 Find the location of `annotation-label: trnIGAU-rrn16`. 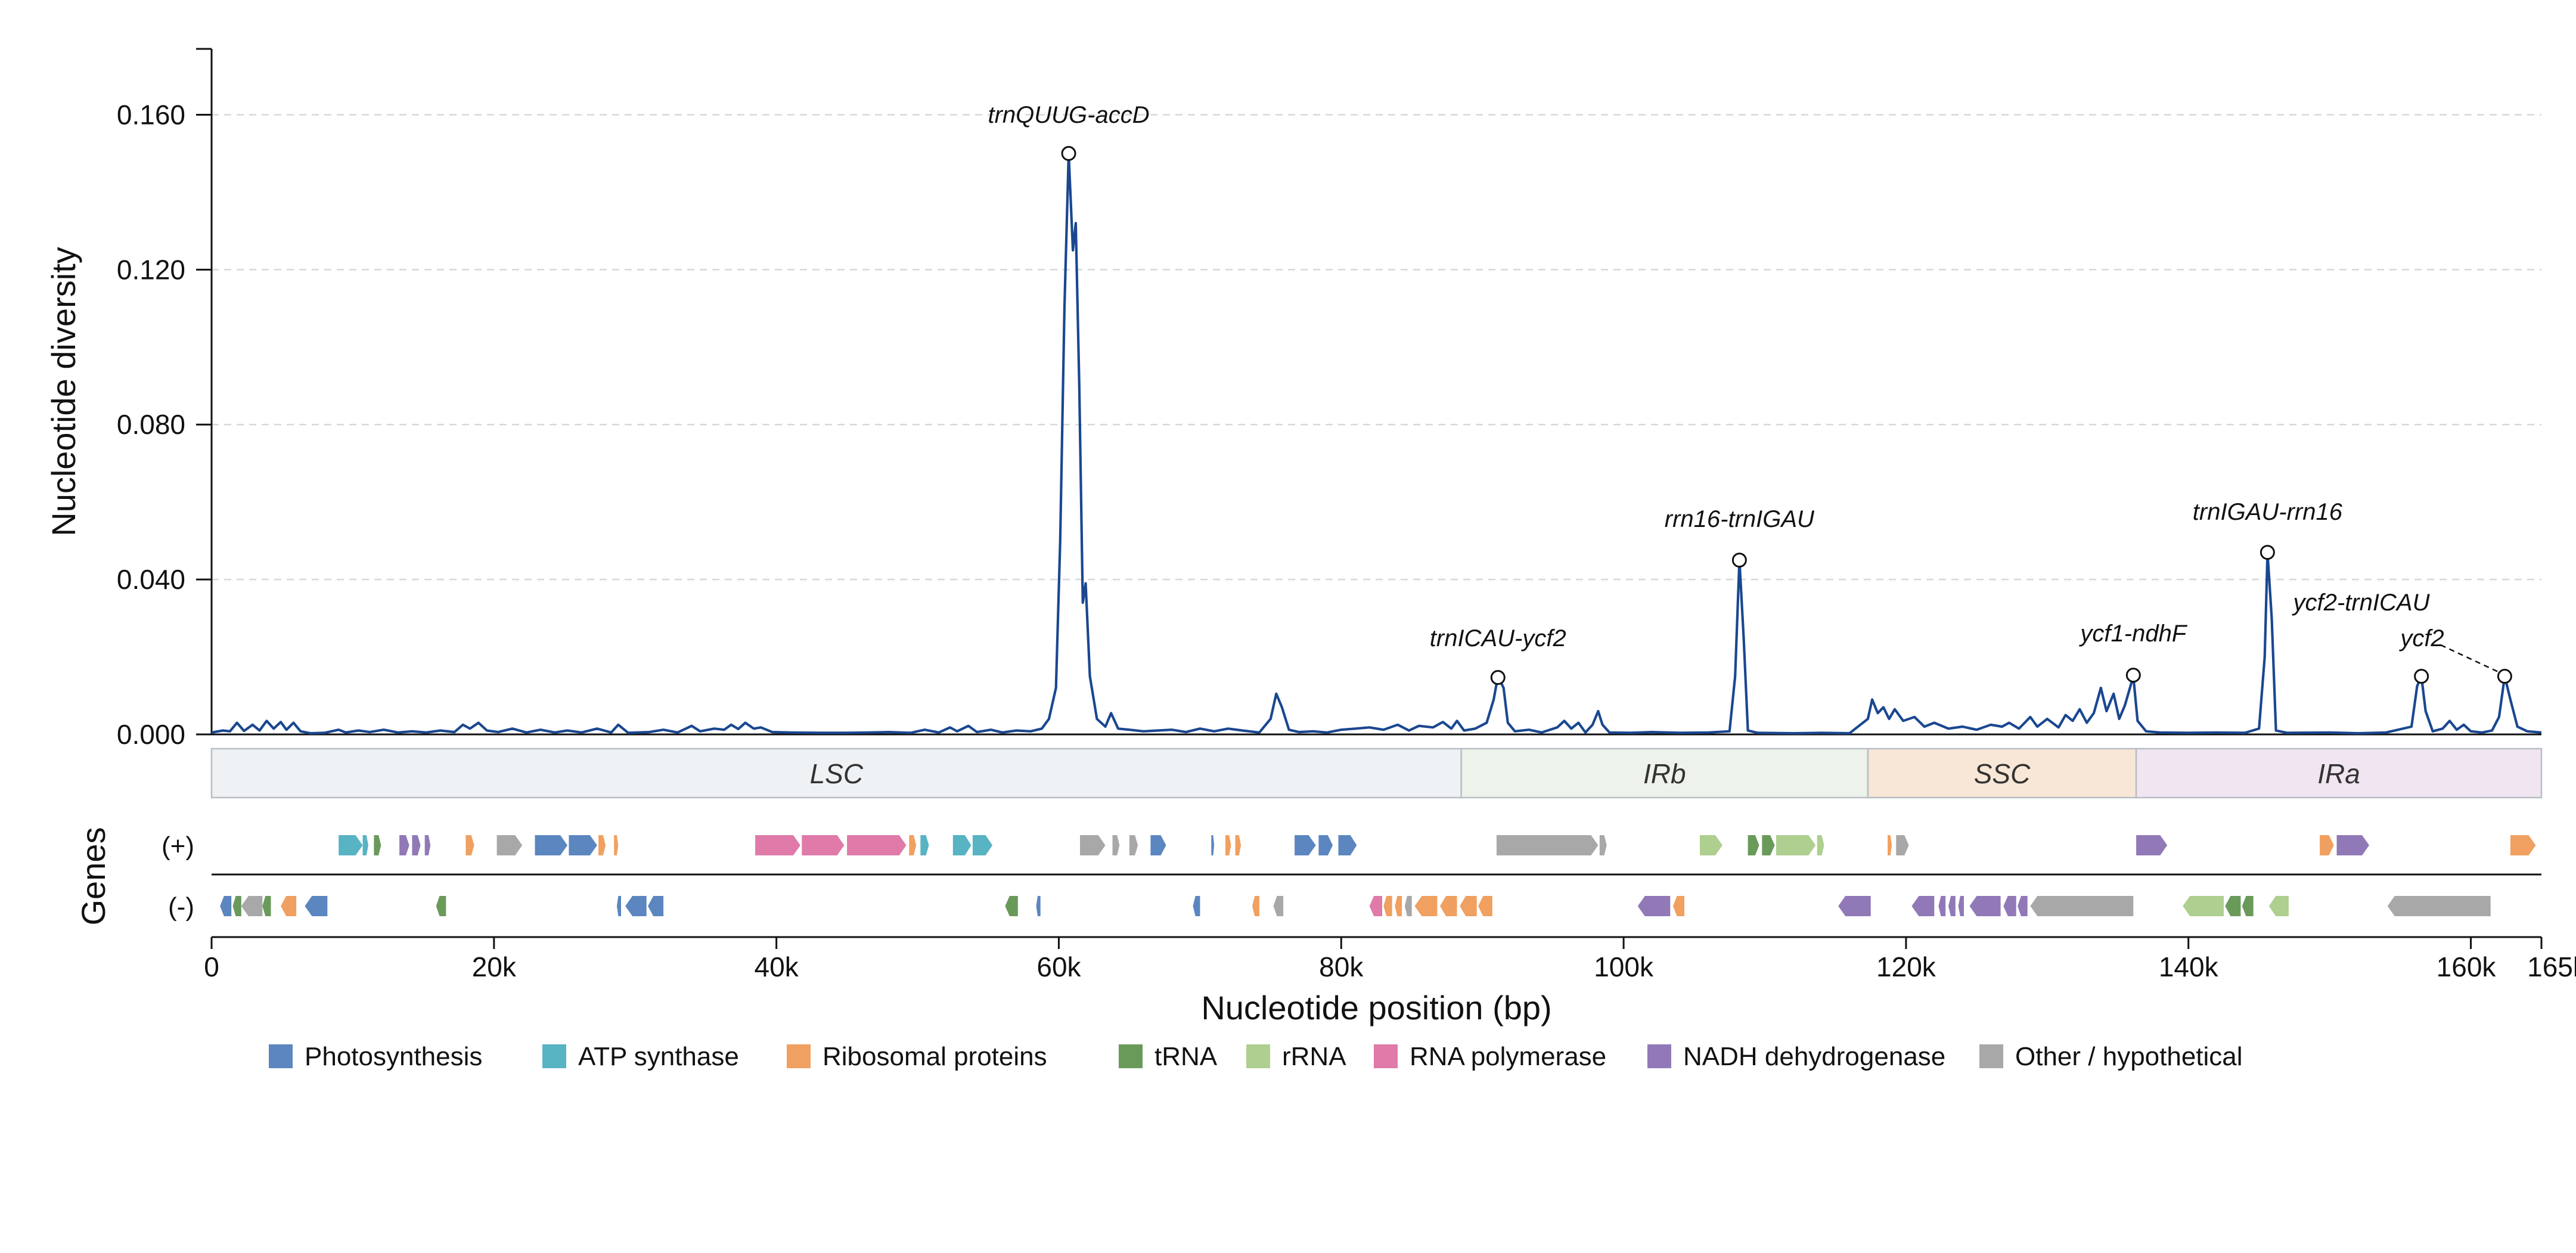

annotation-label: trnIGAU-rrn16 is located at coordinates (2268, 512).